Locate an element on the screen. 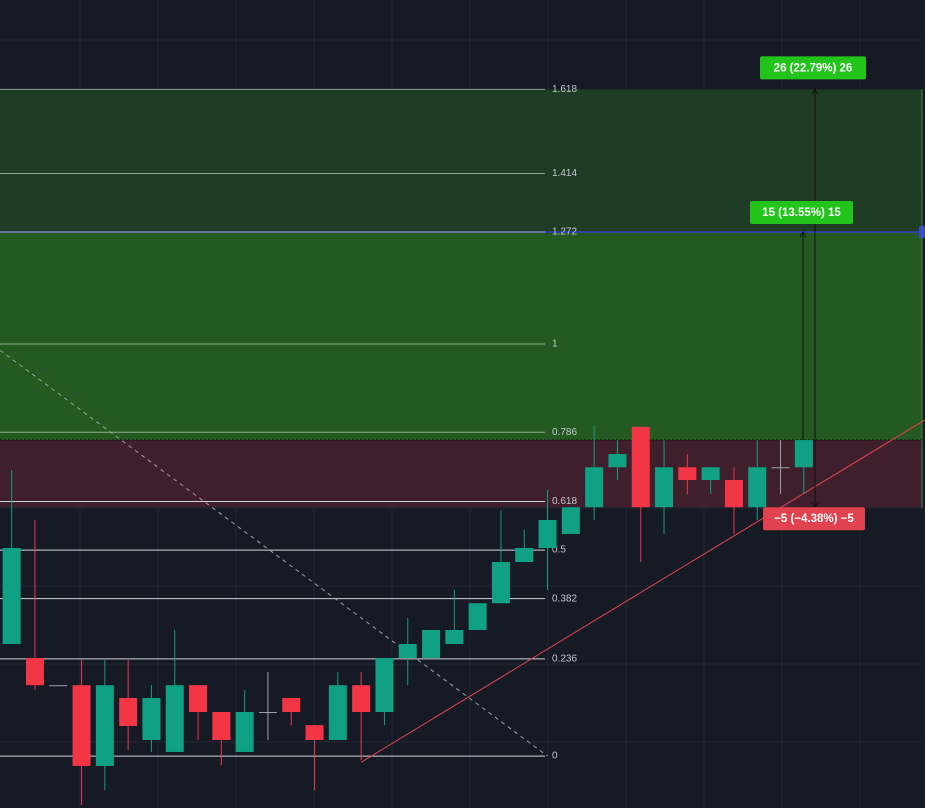  fib-label: 1.414 is located at coordinates (564, 173).